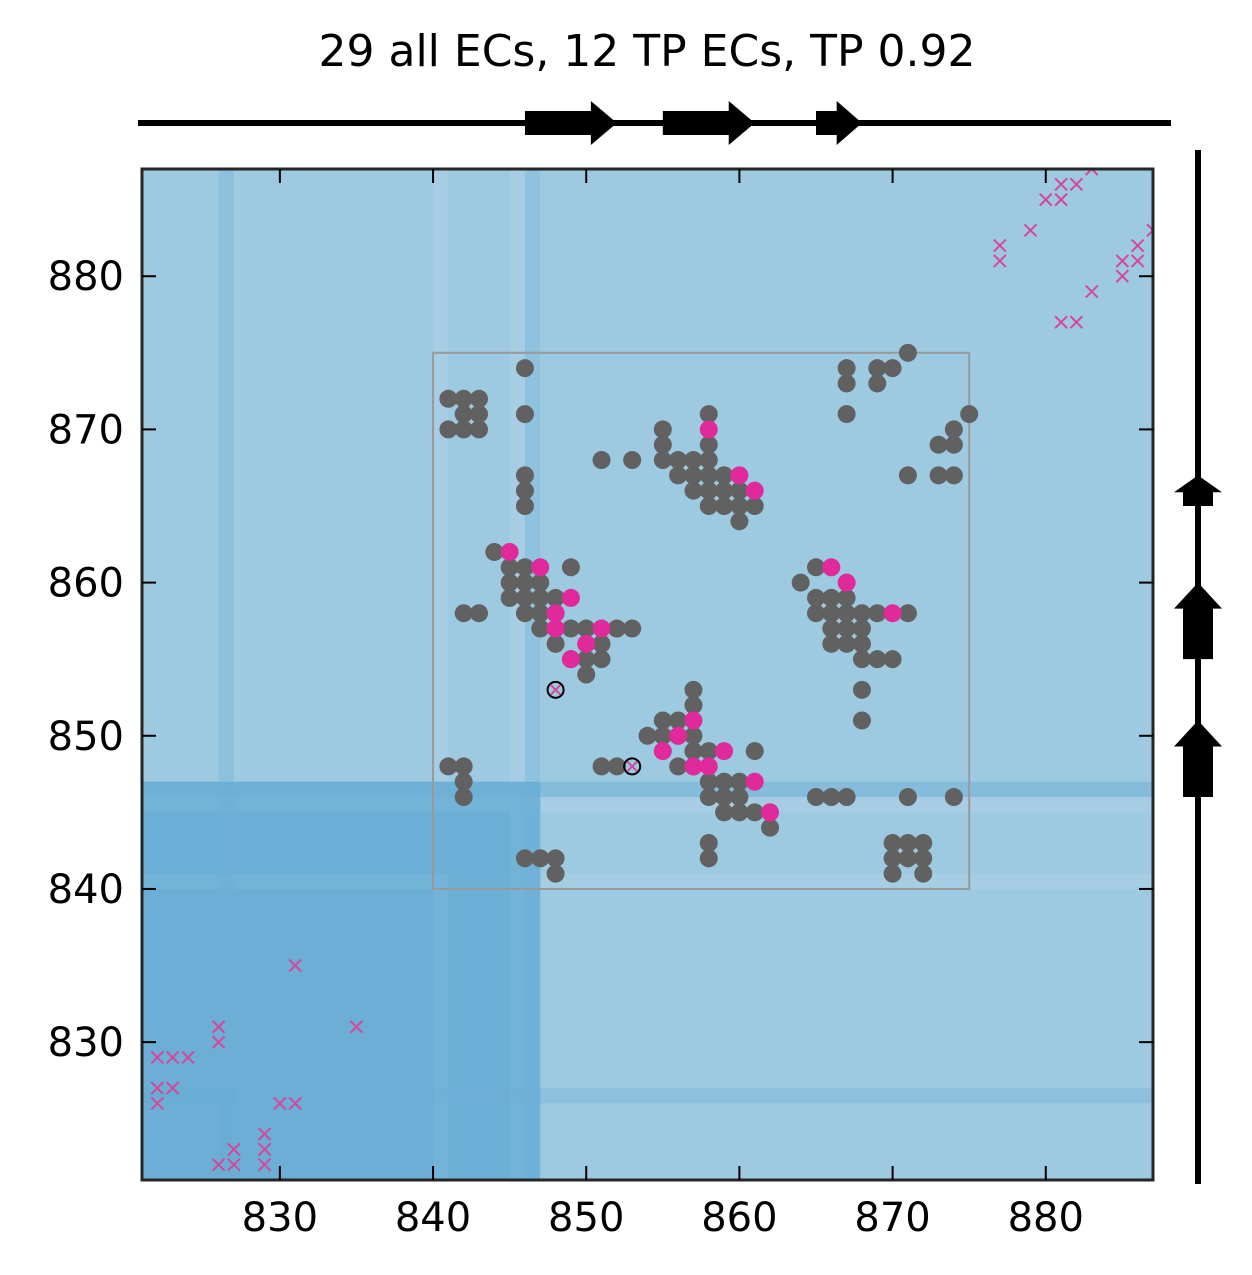  I want to click on y-tick-label: 880, so click(86, 277).